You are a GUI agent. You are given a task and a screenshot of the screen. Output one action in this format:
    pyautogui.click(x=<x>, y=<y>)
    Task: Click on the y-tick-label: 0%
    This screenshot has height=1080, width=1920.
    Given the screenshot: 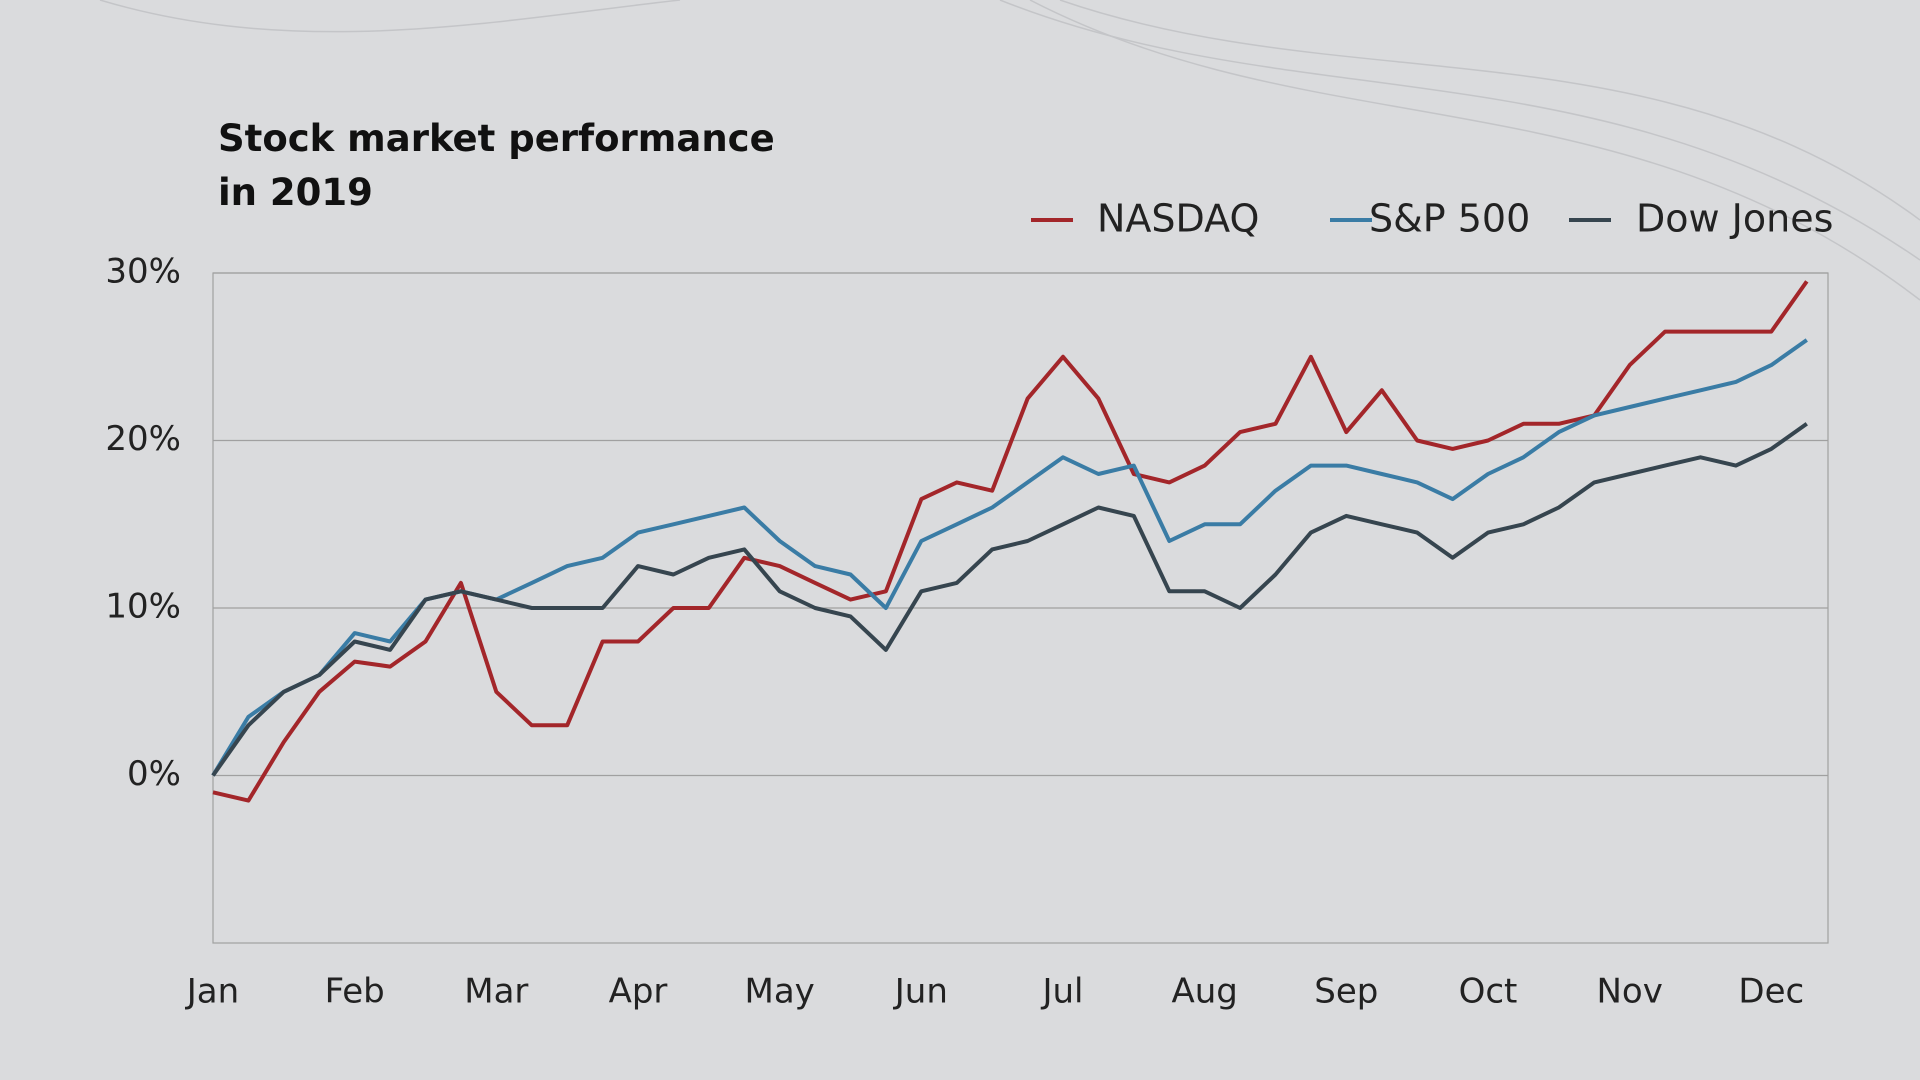 What is the action you would take?
    pyautogui.click(x=154, y=774)
    